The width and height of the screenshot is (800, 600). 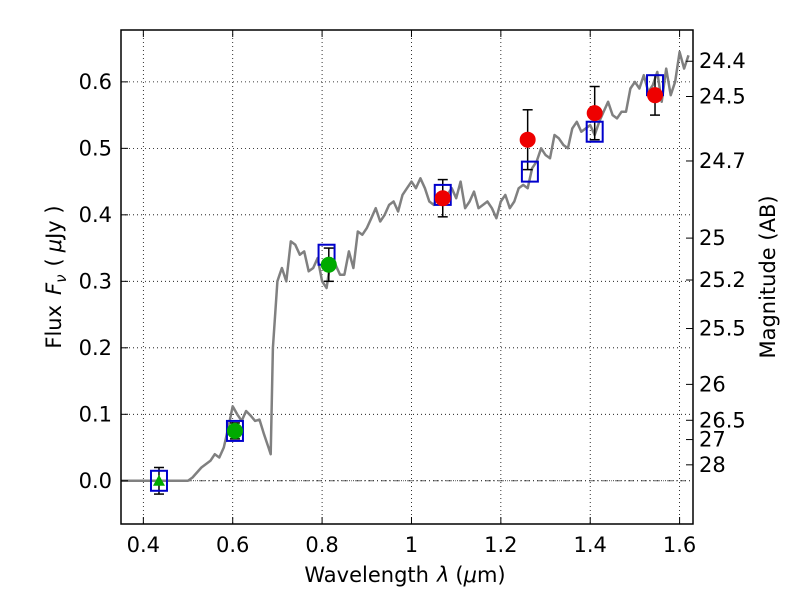 I want to click on y-axis-label-unit-mu: μ, so click(x=54, y=246).